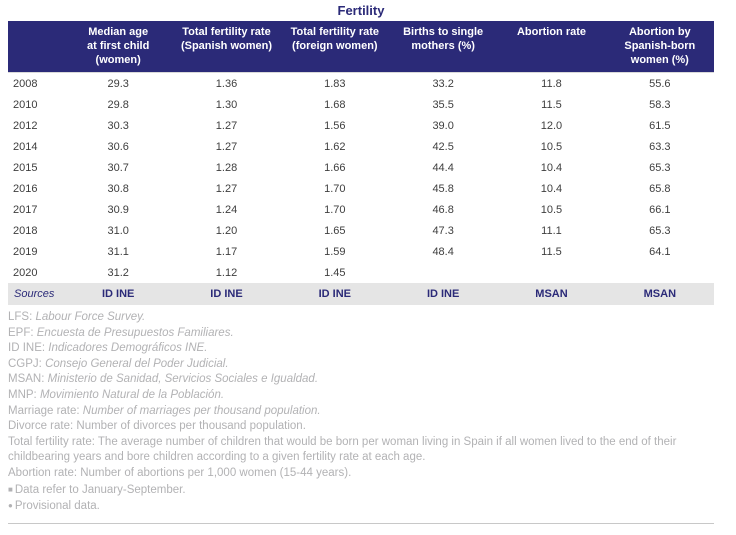  Describe the element at coordinates (100, 489) in the screenshot. I see `footnote-text: Data refer to January-September.` at that location.